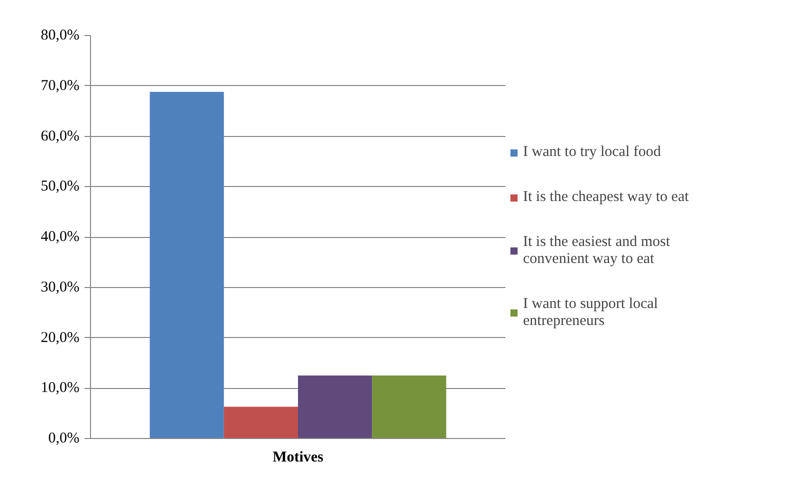  I want to click on y-tick-label: 30,0%, so click(60, 287).